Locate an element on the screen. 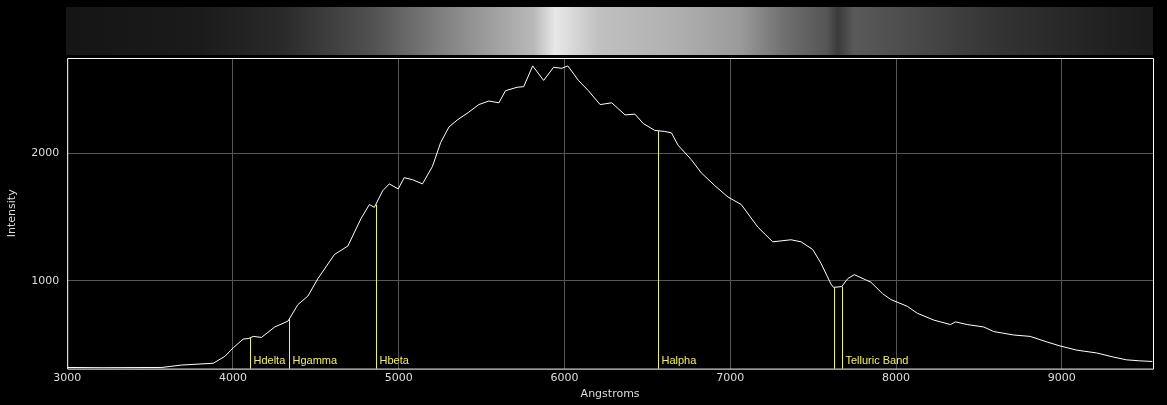  x-tick-label: 8000 is located at coordinates (896, 378).